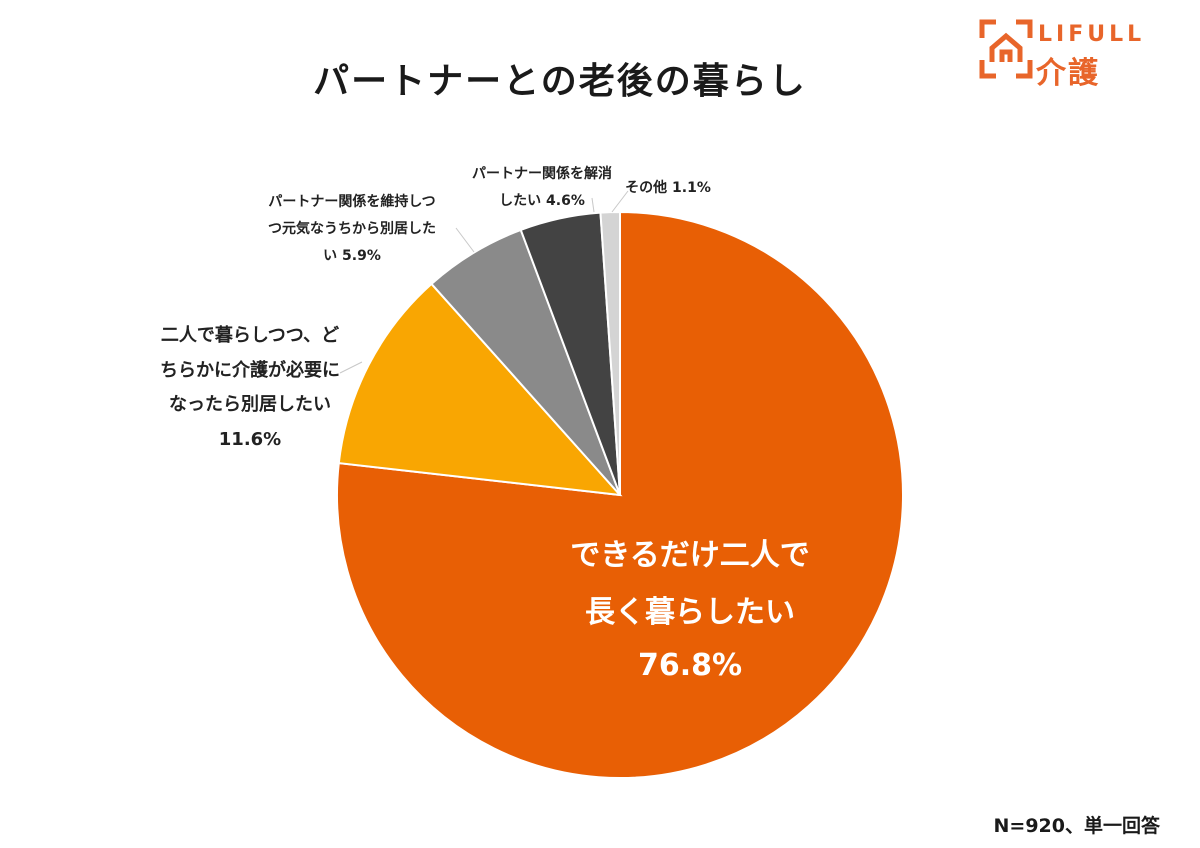  What do you see at coordinates (250, 335) in the screenshot?
I see `slice-label-2-line-1: 二人で暮らしつつ、ど` at bounding box center [250, 335].